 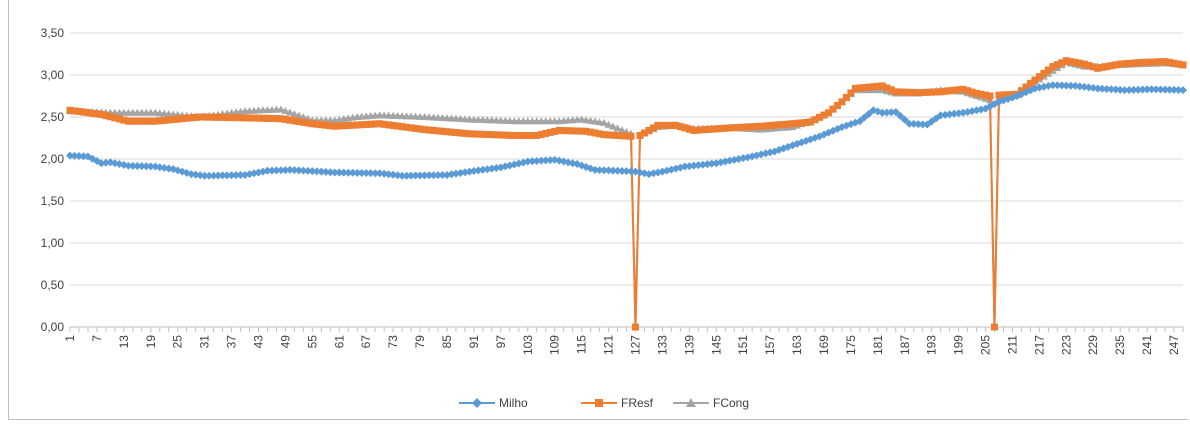 What do you see at coordinates (824, 345) in the screenshot?
I see `x-tick-label: 169` at bounding box center [824, 345].